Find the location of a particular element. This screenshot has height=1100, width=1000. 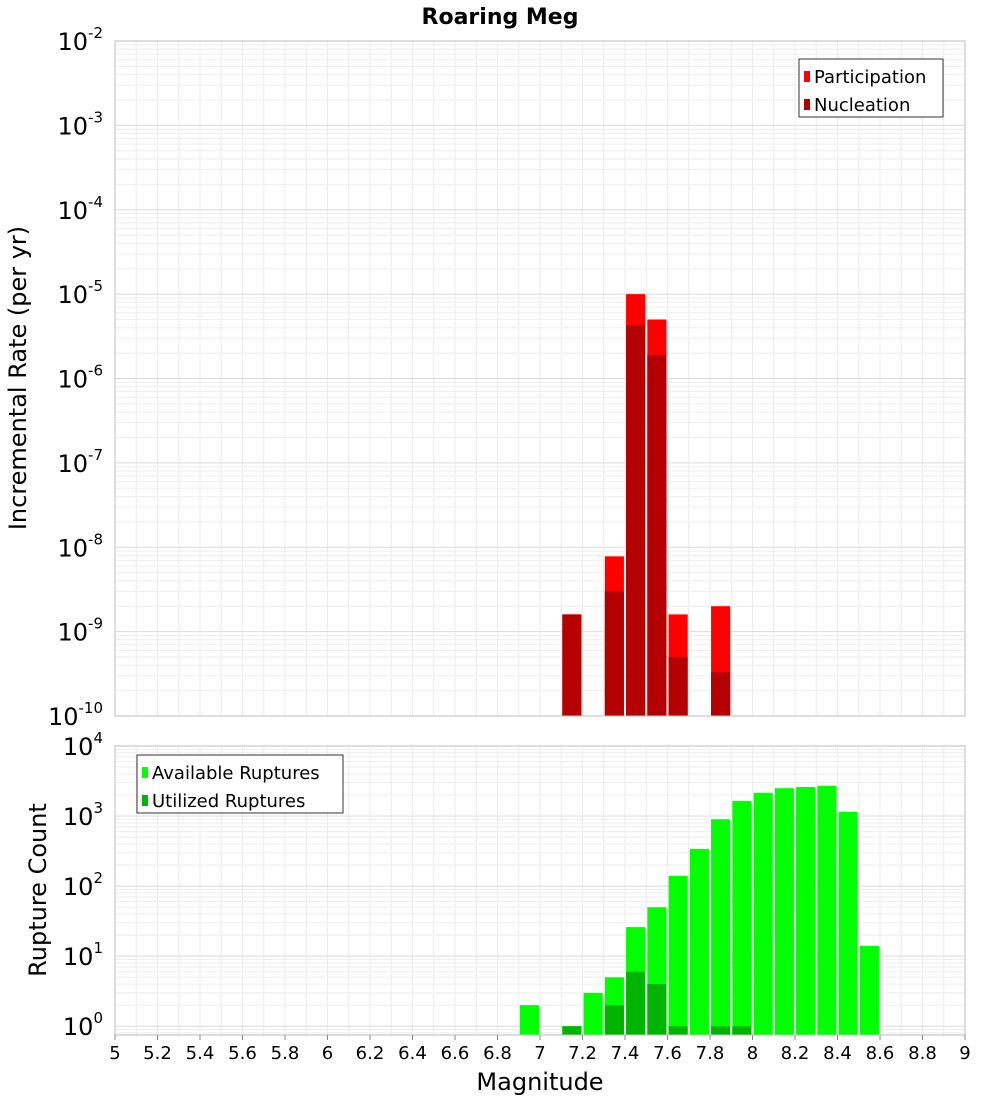

y-tick-label: 10⁴ is located at coordinates (83, 745).